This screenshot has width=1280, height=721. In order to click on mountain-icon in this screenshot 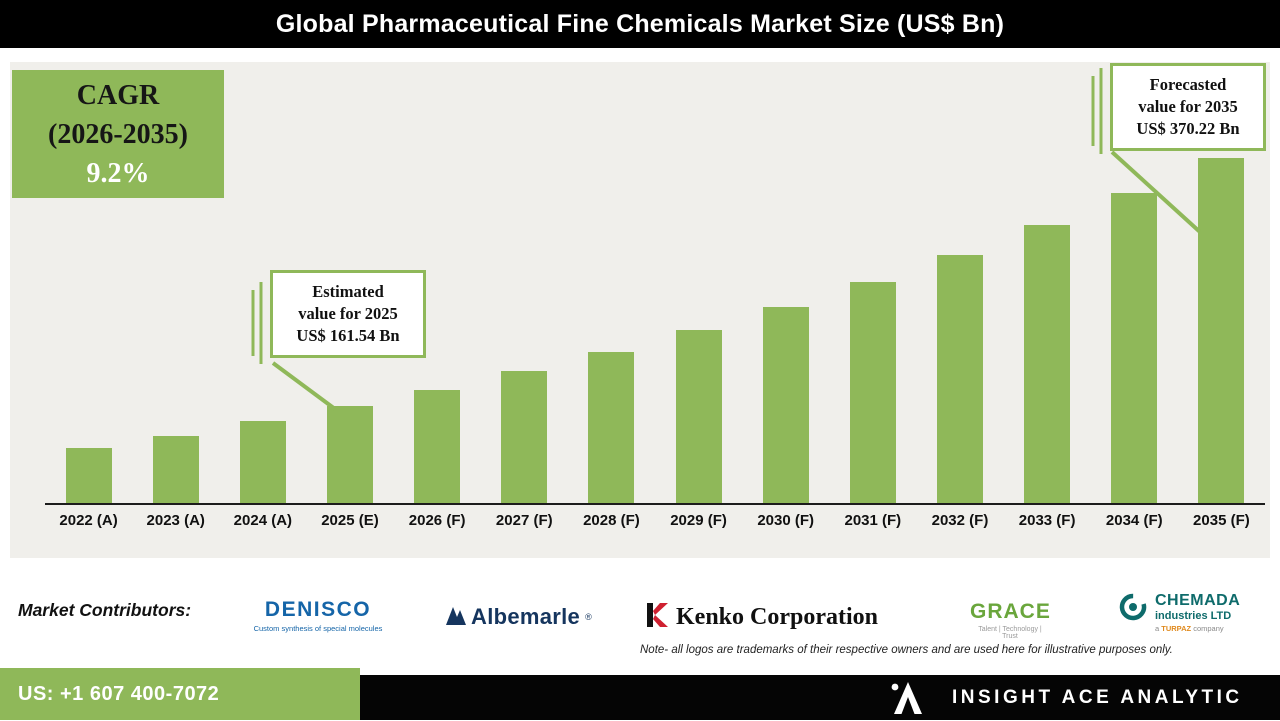, I will do `click(453, 617)`.